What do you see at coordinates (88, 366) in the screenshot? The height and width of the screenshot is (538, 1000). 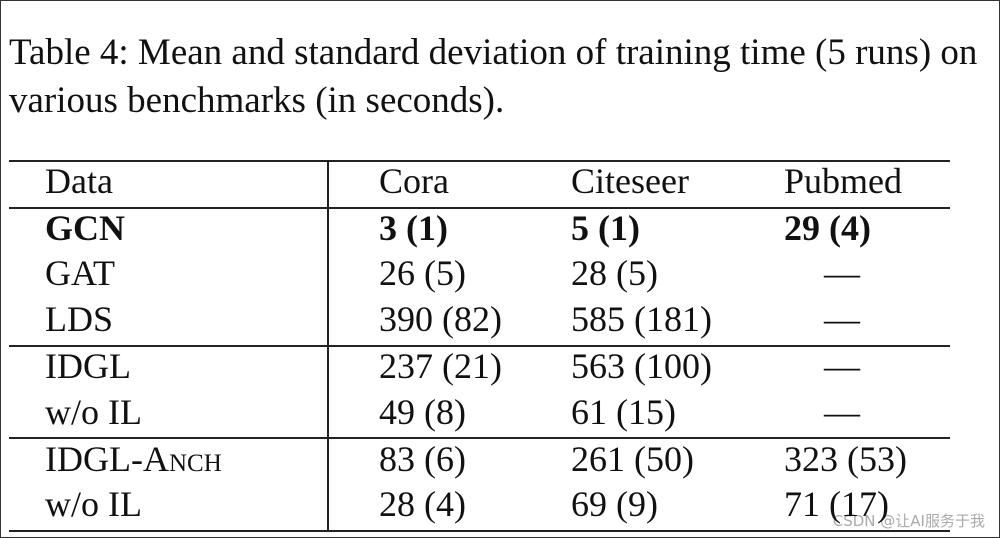 I see `row-label: IDGL` at bounding box center [88, 366].